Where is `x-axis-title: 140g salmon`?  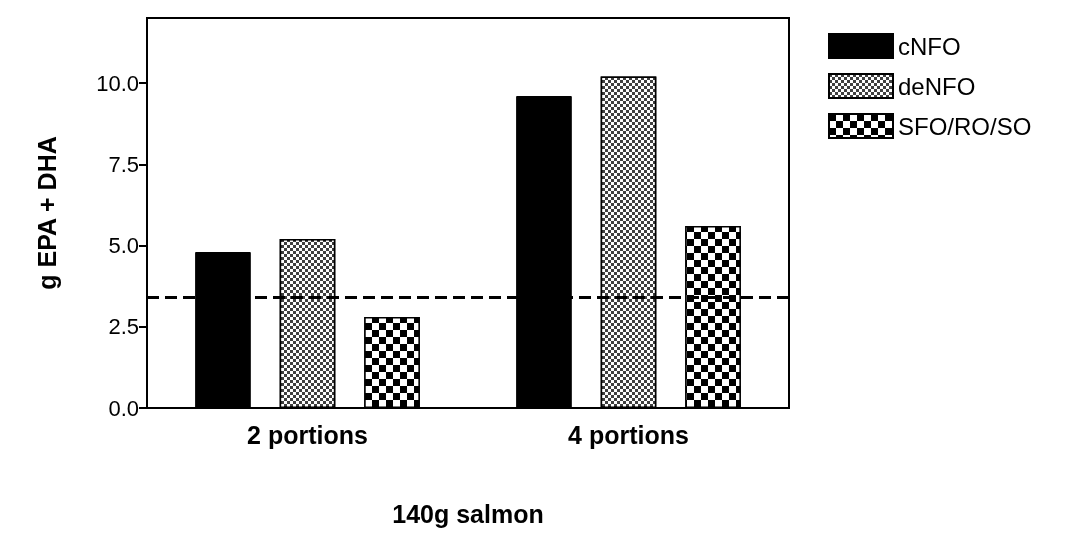
x-axis-title: 140g salmon is located at coordinates (468, 513).